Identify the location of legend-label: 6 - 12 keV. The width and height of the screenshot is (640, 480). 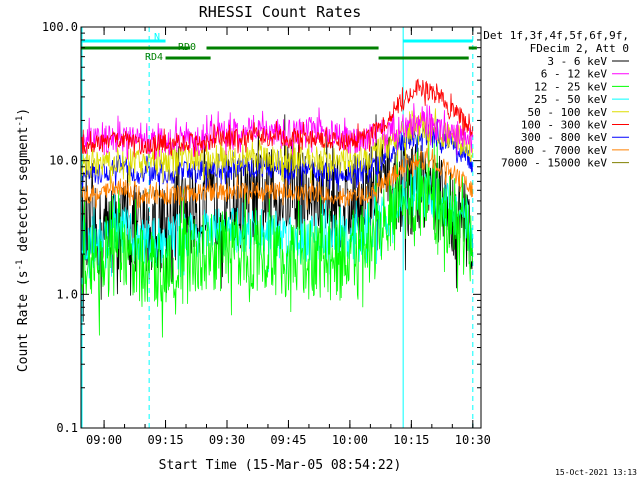
(574, 74).